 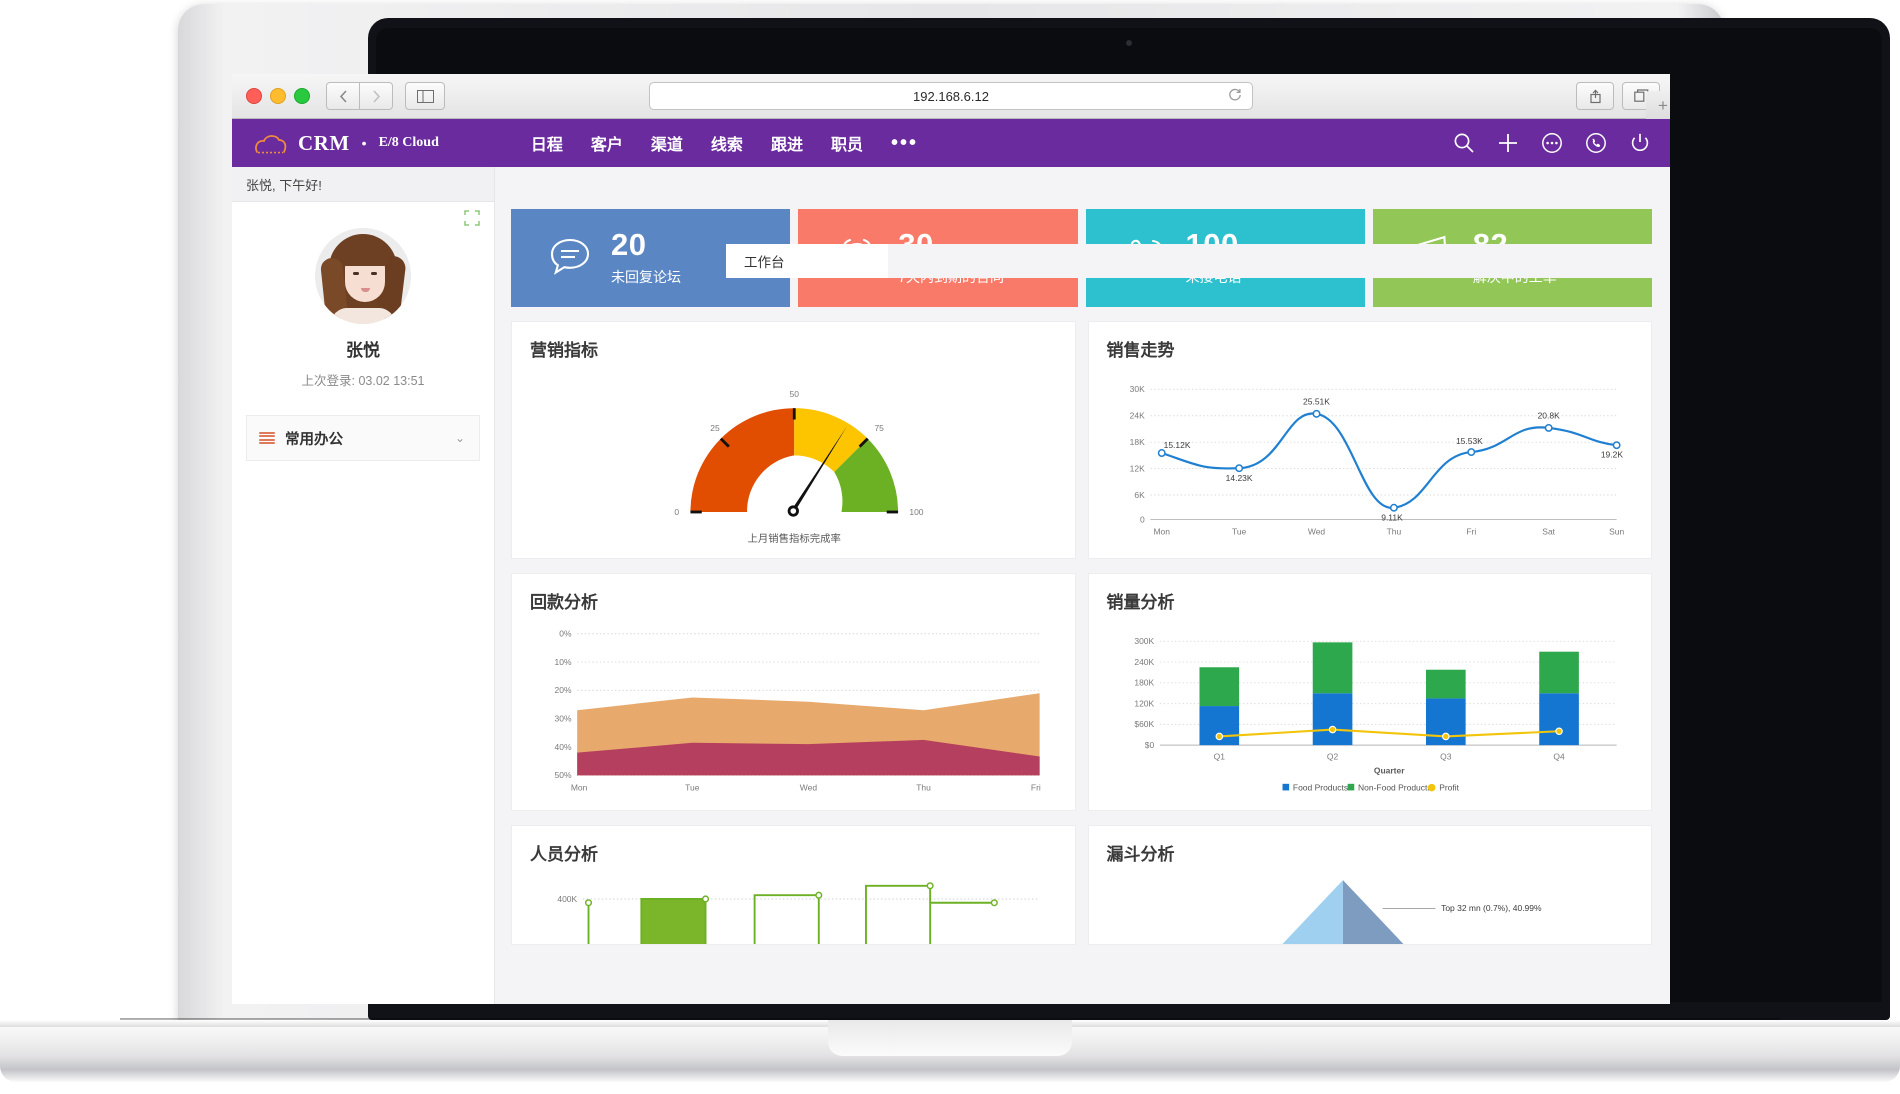 What do you see at coordinates (363, 438) in the screenshot?
I see `sidebar-item-common-office: 常用办公 ⌄` at bounding box center [363, 438].